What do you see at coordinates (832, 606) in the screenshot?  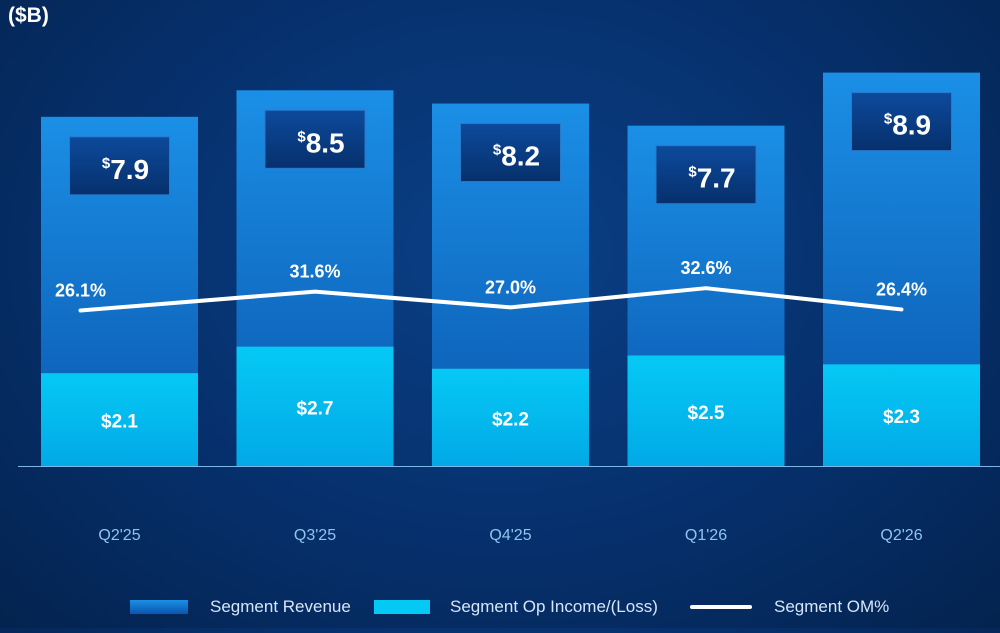 I see `legend-label: Segment OM%` at bounding box center [832, 606].